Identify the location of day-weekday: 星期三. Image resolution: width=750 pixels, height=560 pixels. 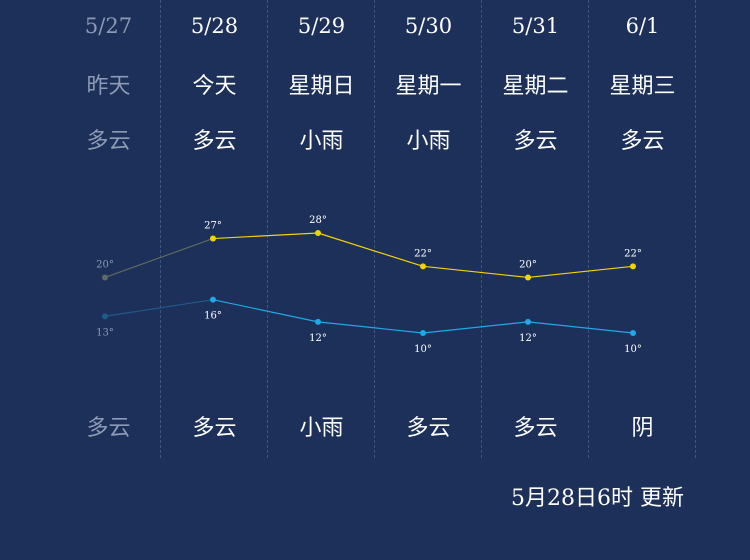
(642, 86).